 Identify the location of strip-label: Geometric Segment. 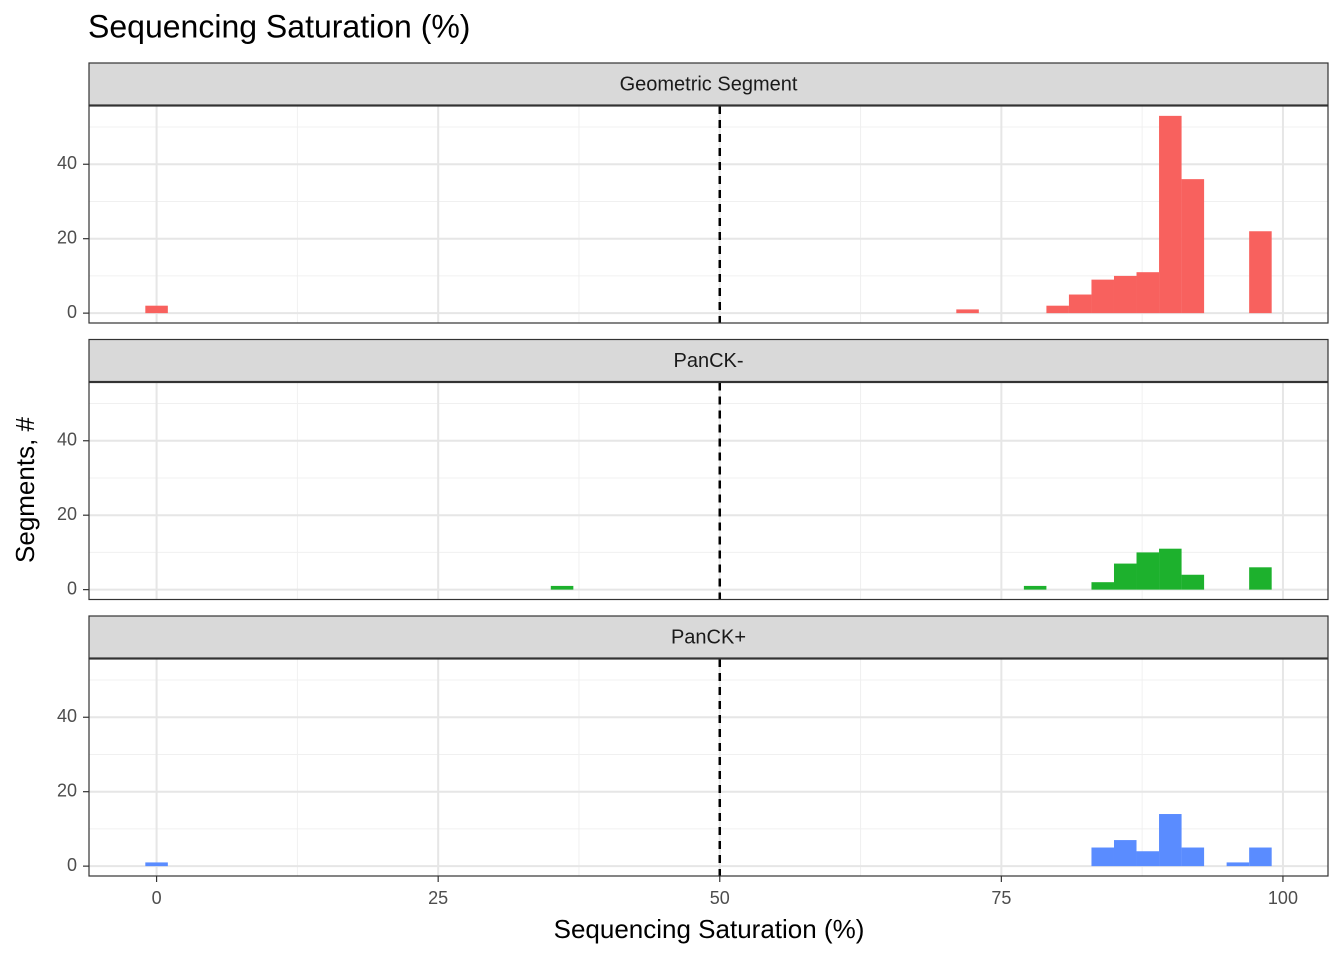
(709, 84).